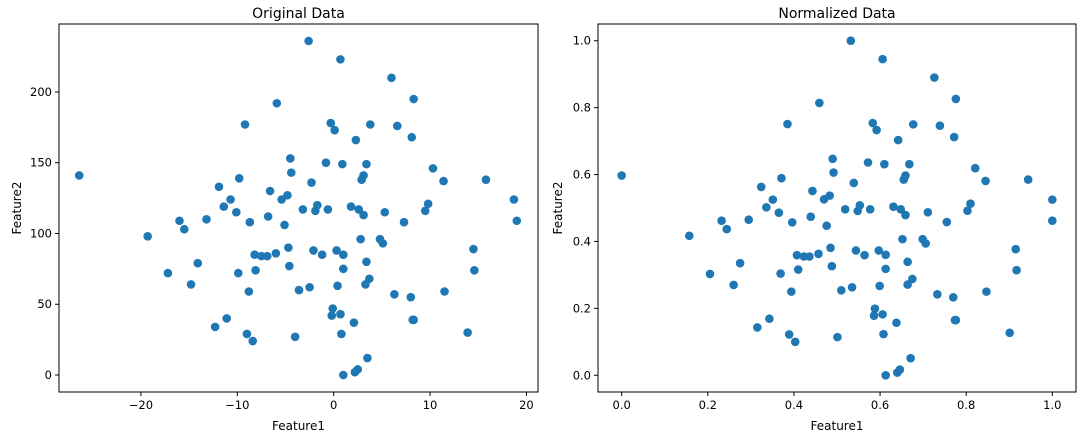 The width and height of the screenshot is (1080, 436). I want to click on y-tick-label: 50, so click(44, 304).